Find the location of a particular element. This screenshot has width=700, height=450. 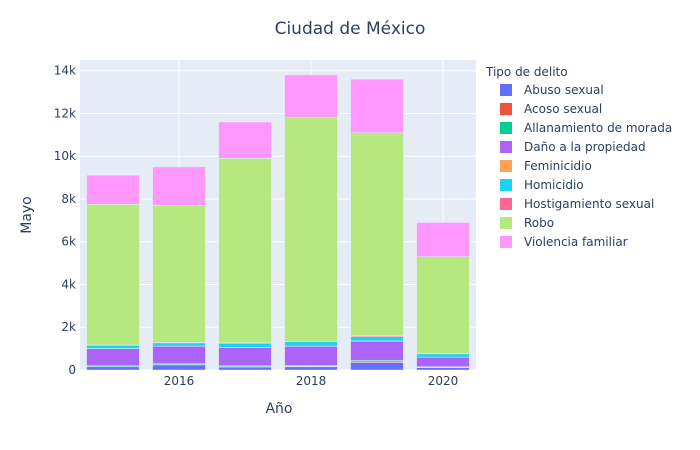

legend-label: Feminicidio is located at coordinates (558, 166).